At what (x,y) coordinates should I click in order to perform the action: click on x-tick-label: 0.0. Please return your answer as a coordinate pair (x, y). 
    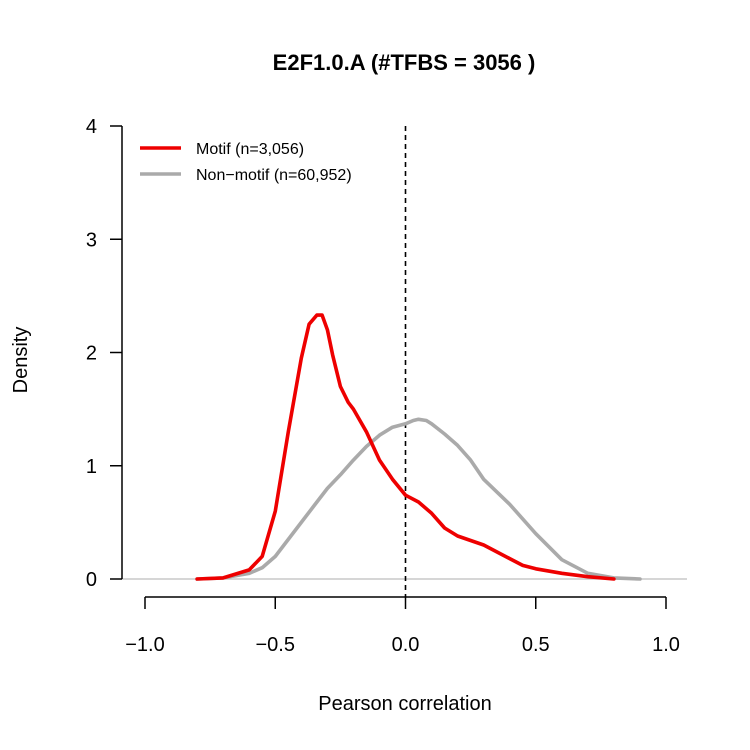
    Looking at the image, I should click on (406, 645).